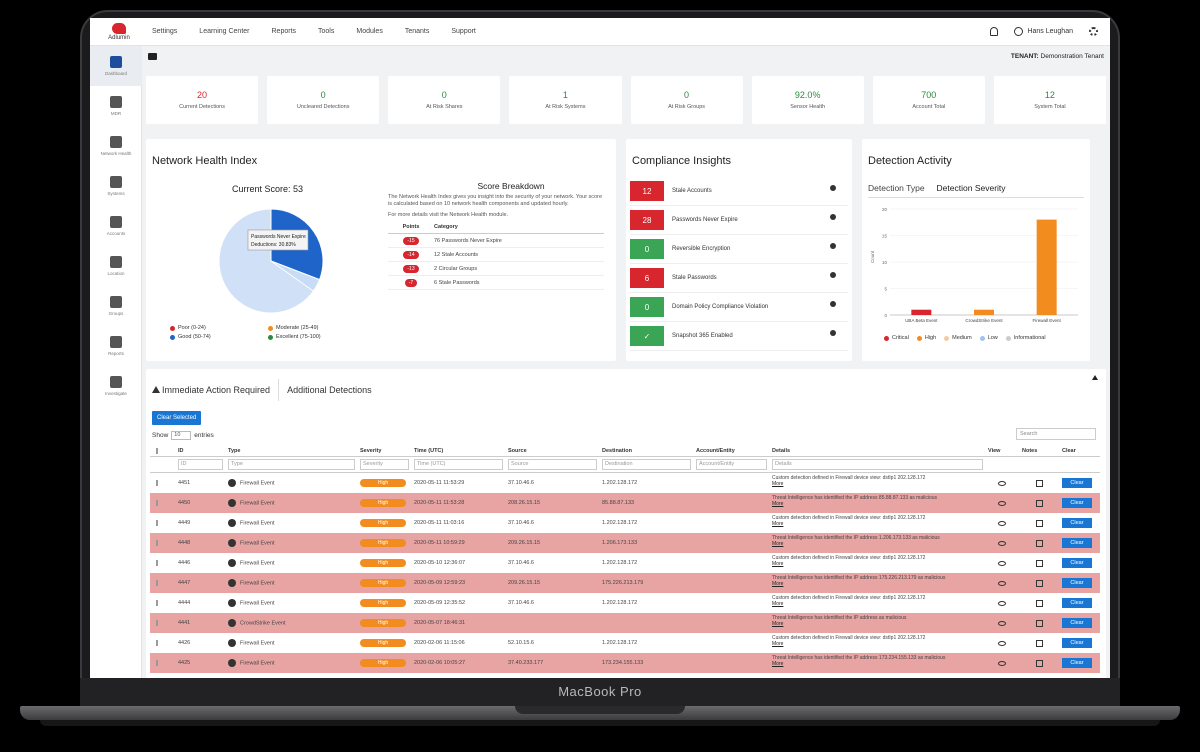 The width and height of the screenshot is (1200, 752). Describe the element at coordinates (116, 66) in the screenshot. I see `sidebar-item-dashboard: Dashboard` at that location.